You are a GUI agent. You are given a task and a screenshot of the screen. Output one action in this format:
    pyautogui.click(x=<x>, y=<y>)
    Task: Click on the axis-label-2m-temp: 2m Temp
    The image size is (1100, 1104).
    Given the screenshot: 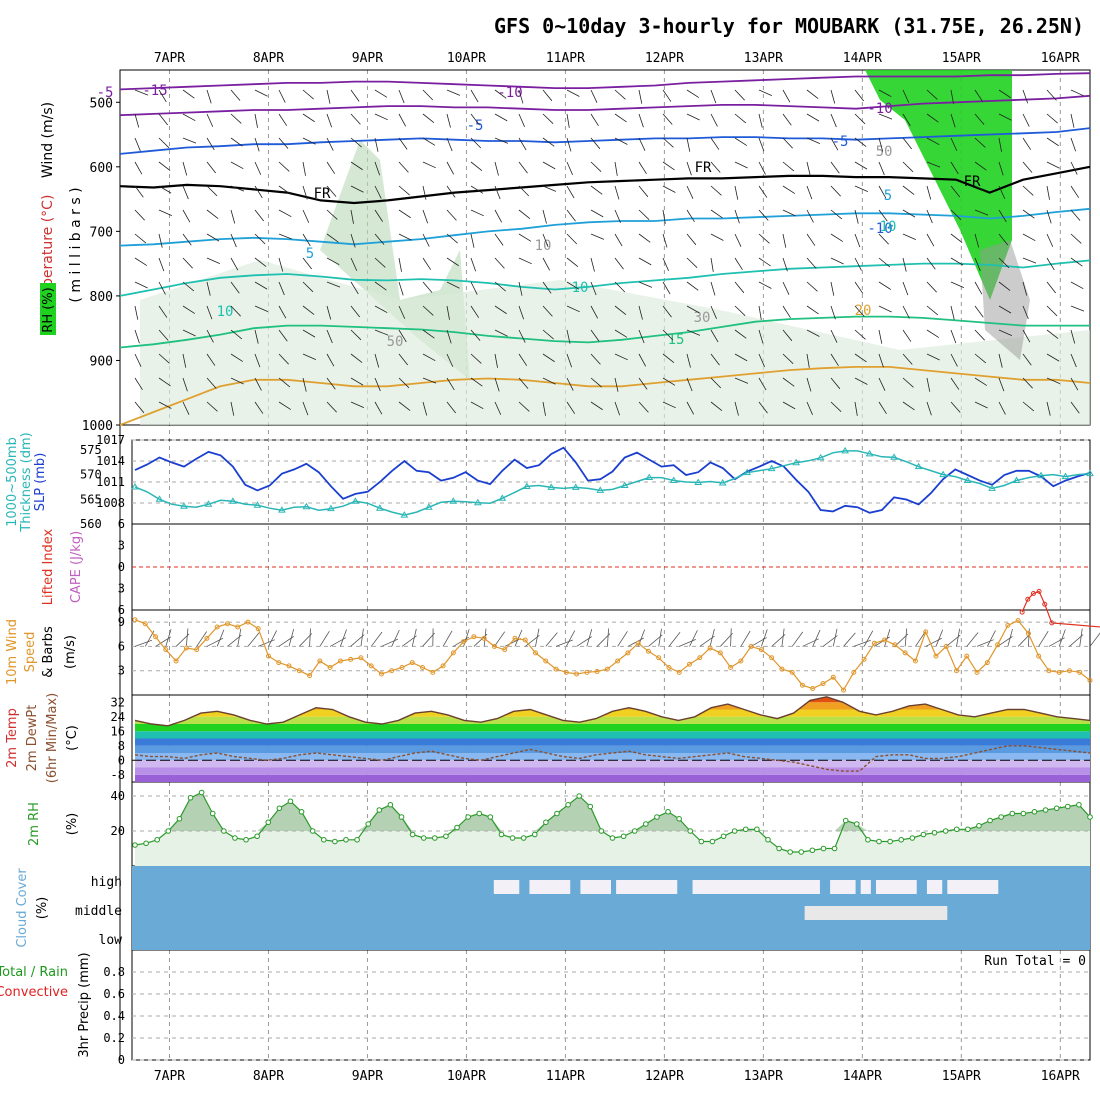 What is the action you would take?
    pyautogui.click(x=12, y=738)
    